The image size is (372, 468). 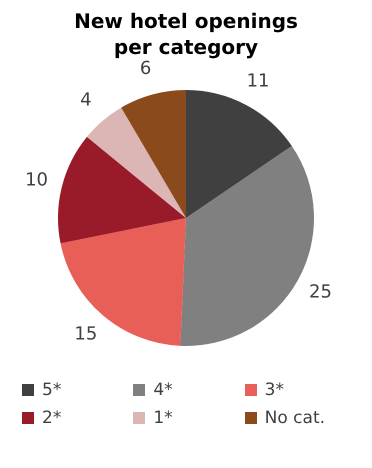 What do you see at coordinates (36, 180) in the screenshot?
I see `data-label: 10` at bounding box center [36, 180].